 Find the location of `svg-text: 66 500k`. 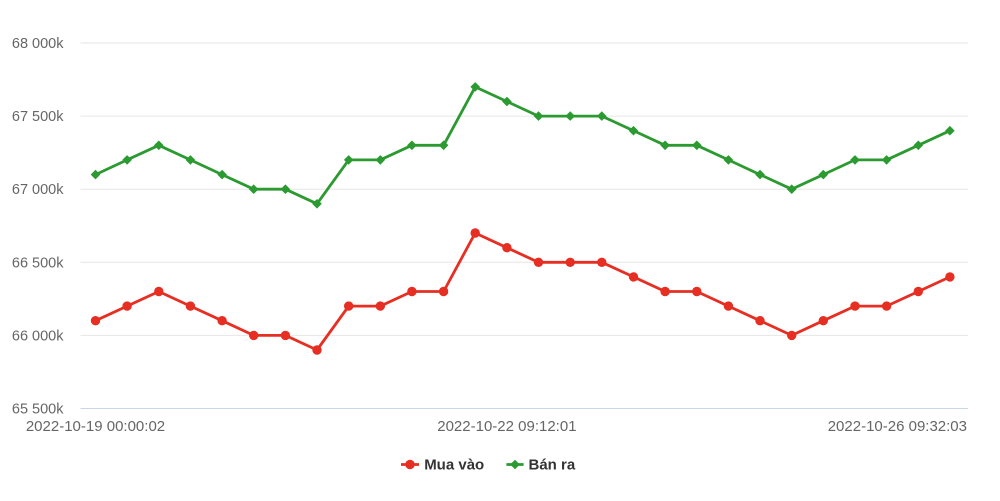

svg-text: 66 500k is located at coordinates (38, 263).